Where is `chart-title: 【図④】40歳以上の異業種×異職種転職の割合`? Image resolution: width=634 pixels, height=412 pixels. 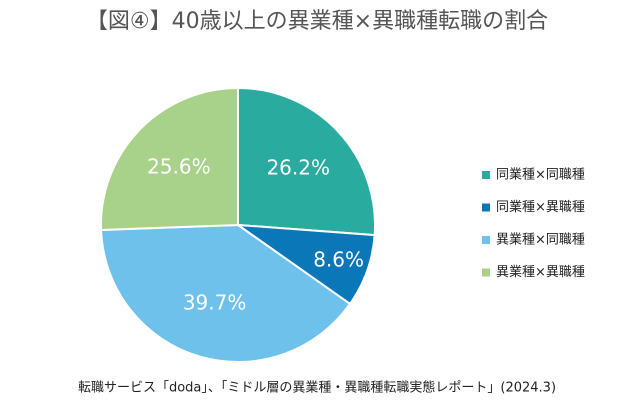 chart-title: 【図④】40歳以上の異業種×異職種転職の割合 is located at coordinates (317, 21).